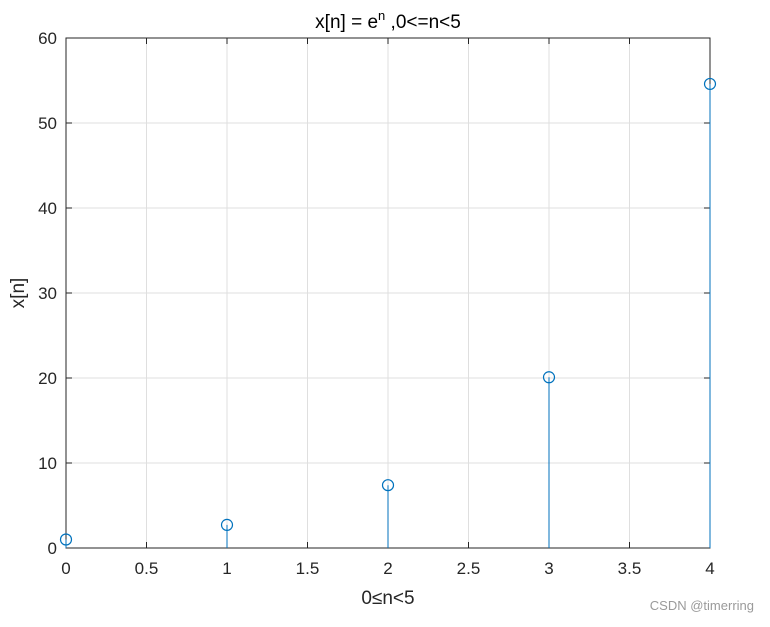  What do you see at coordinates (381, 15) in the screenshot?
I see `chart-title-superscript: n` at bounding box center [381, 15].